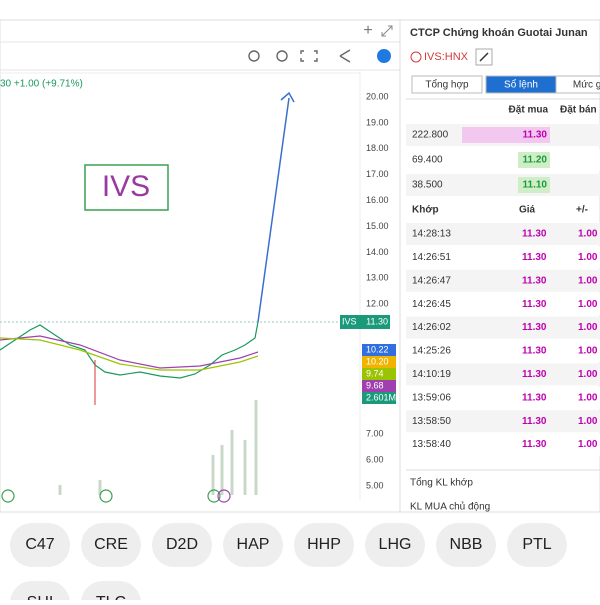  What do you see at coordinates (527, 210) in the screenshot?
I see `trades-header: Giá` at bounding box center [527, 210].